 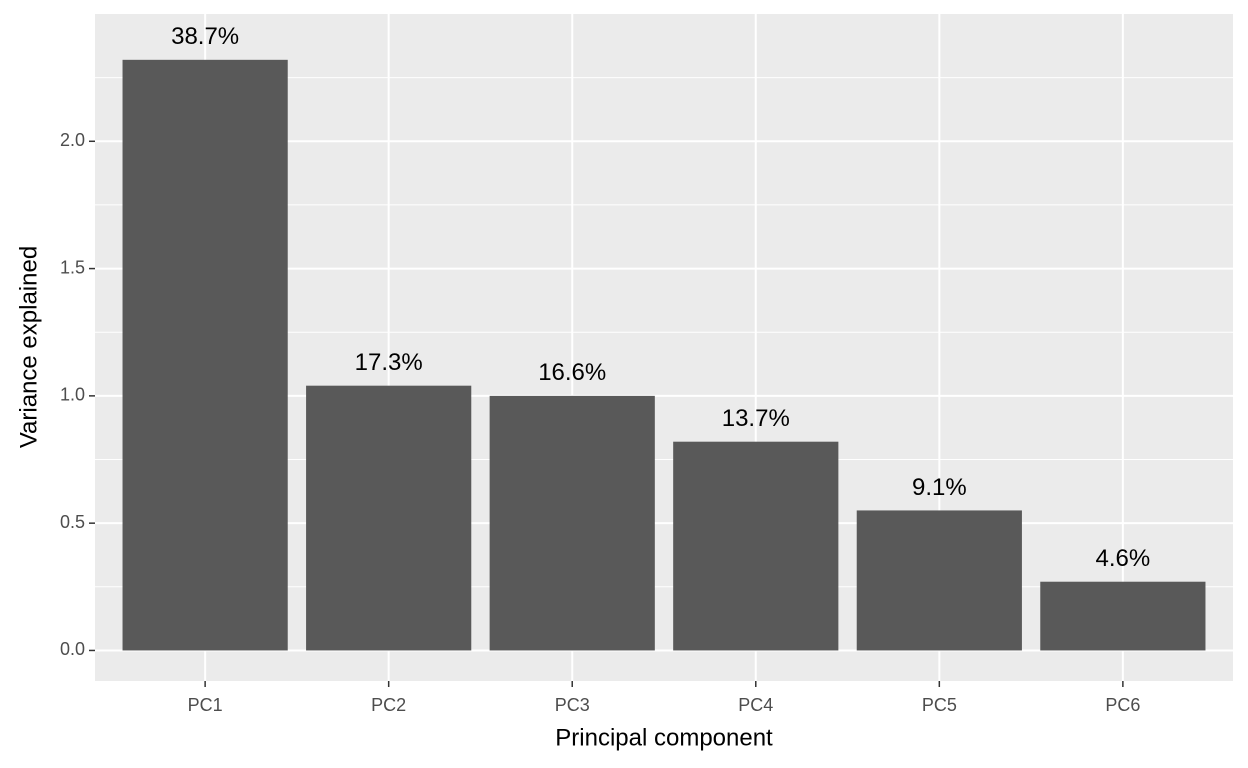 I want to click on x-tick-label: PC5, so click(x=939, y=705).